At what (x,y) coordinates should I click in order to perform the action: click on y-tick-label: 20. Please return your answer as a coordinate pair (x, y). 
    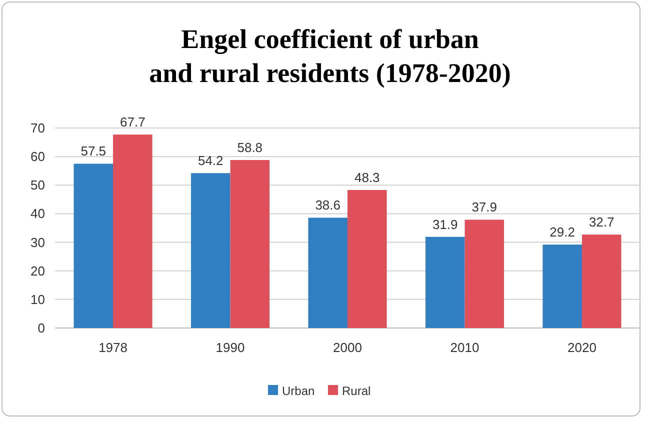
    Looking at the image, I should click on (37, 270).